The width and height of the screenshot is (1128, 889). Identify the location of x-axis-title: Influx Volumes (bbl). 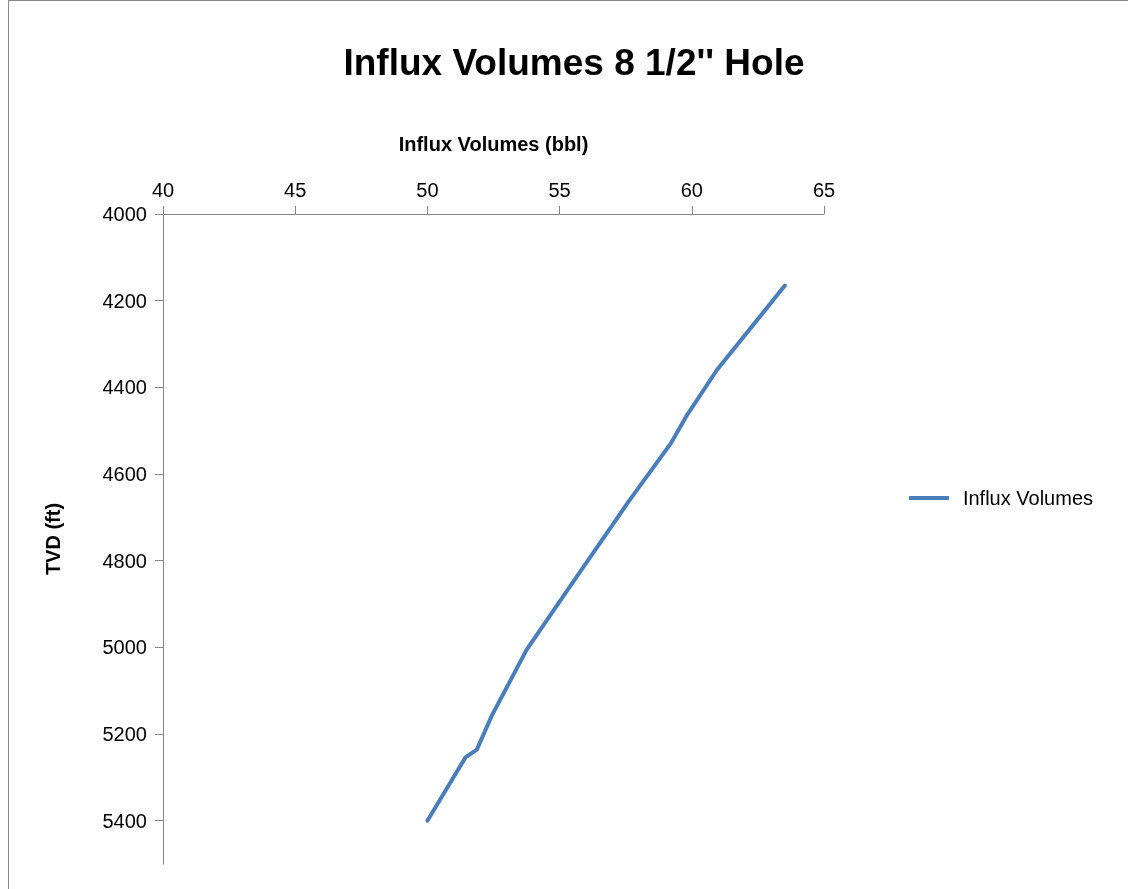
(493, 144).